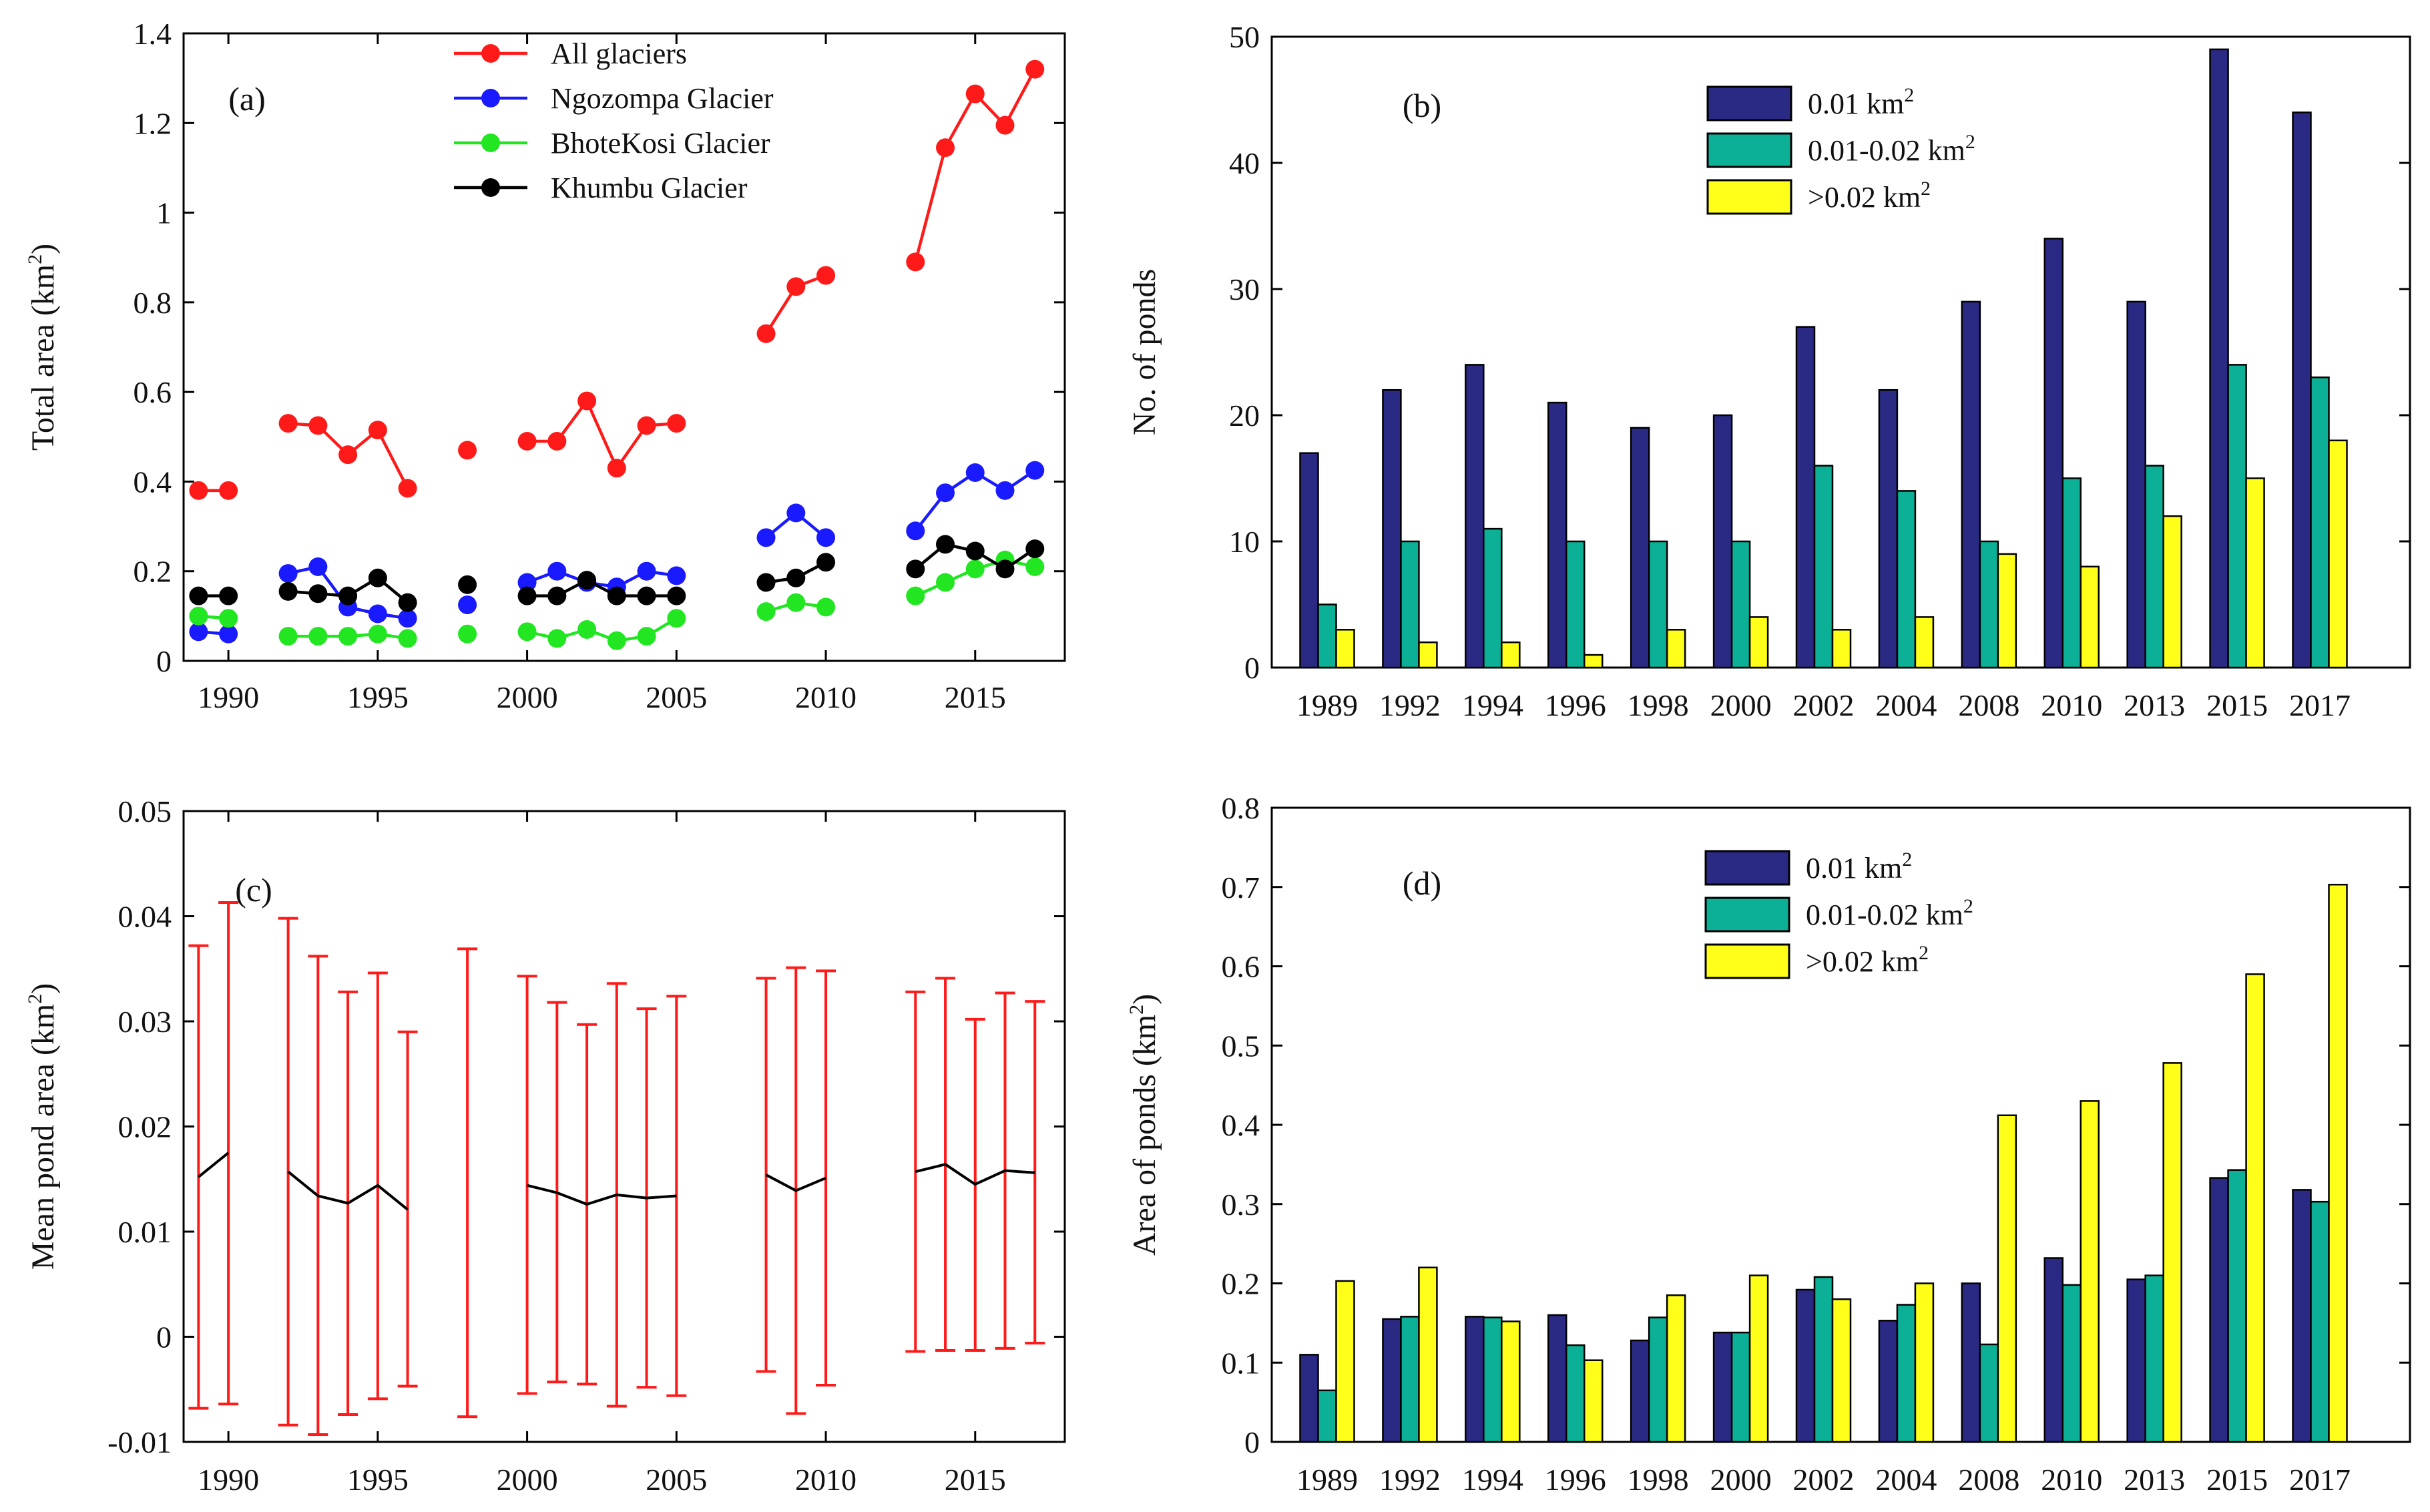 Image resolution: width=2430 pixels, height=1512 pixels. Describe the element at coordinates (43, 249) in the screenshot. I see `y-axis-label-end: )` at that location.